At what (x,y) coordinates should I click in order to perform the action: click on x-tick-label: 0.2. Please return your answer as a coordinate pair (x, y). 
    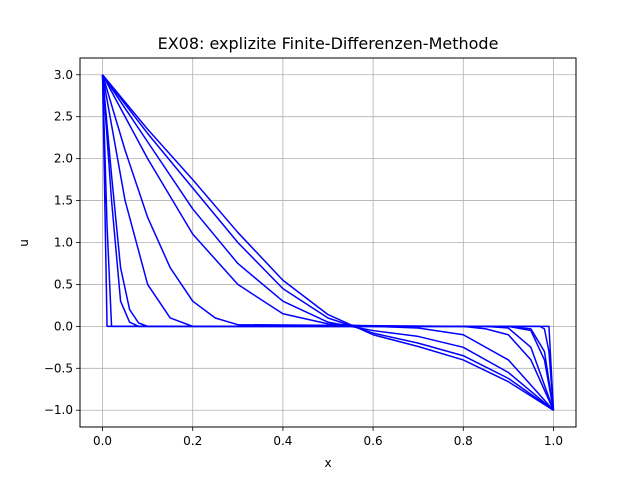
    Looking at the image, I should click on (192, 441).